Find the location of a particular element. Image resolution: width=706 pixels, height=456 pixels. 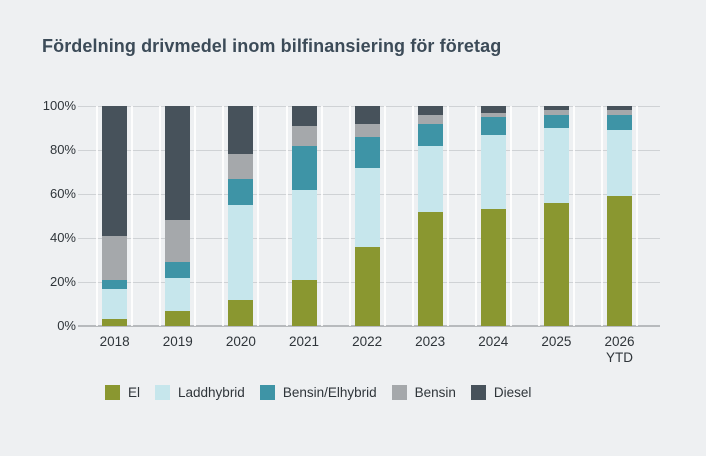

bar-segment-laddhybrid-2021 is located at coordinates (304, 234).